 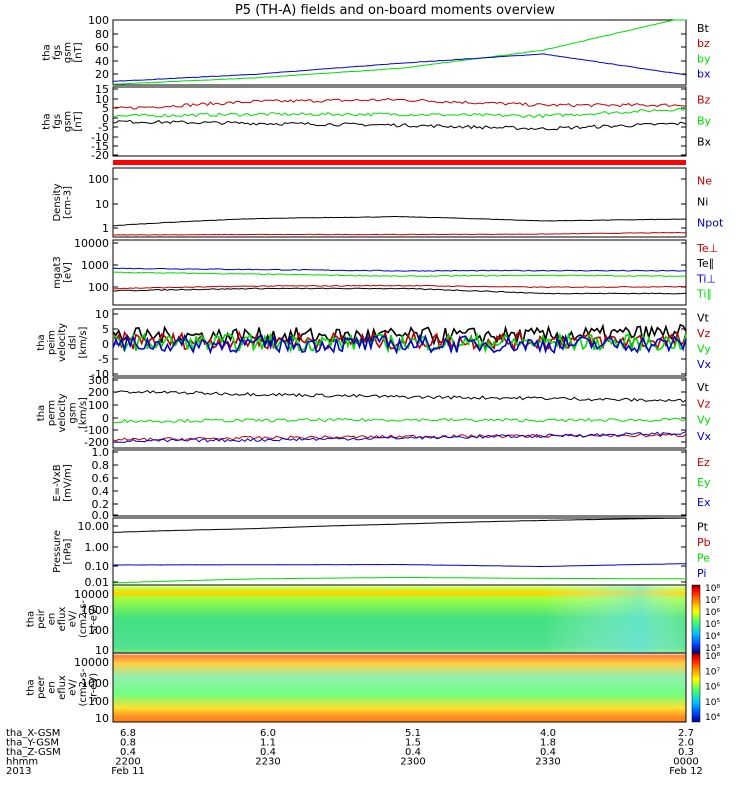 I want to click on x-tick-label: 2.7, so click(x=686, y=733).